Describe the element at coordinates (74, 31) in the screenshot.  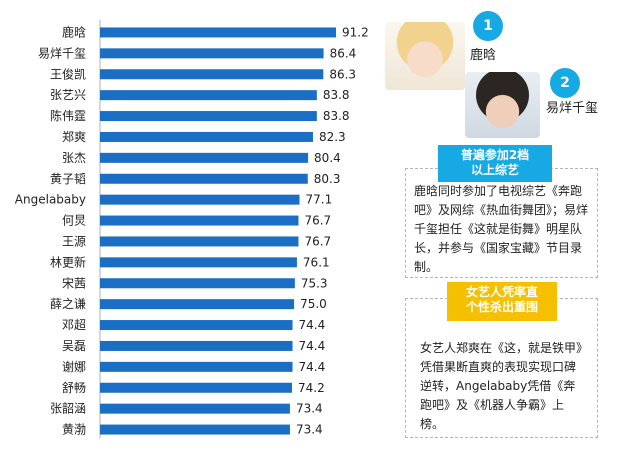
I see `category-label: 鹿晗` at that location.